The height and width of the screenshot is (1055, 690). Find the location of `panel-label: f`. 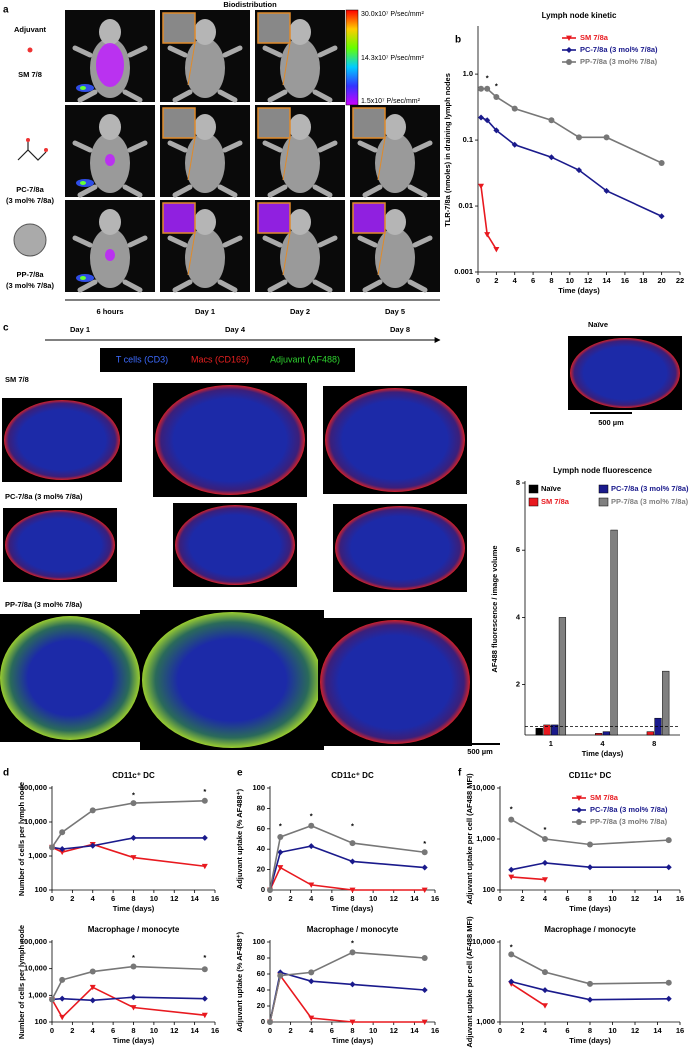

panel-label: f is located at coordinates (460, 773).